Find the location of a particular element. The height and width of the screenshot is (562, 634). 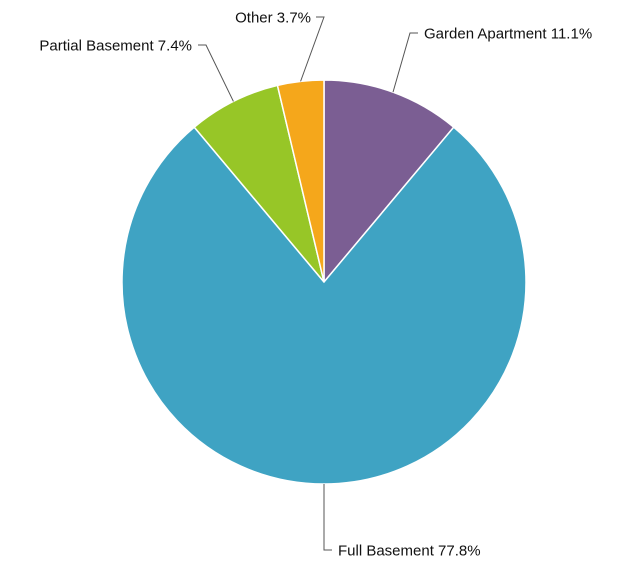

pie-slice-other is located at coordinates (300, 181).